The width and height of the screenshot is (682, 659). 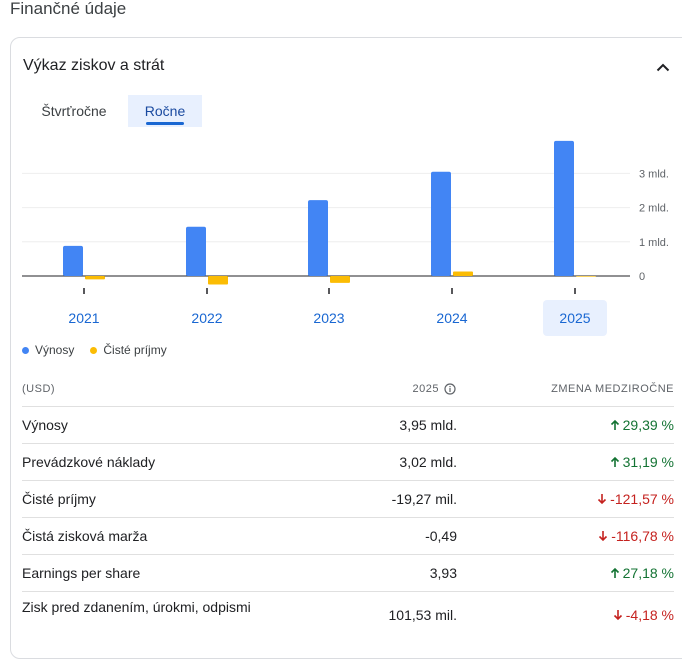 What do you see at coordinates (564, 208) in the screenshot?
I see `bar-revenue-2025` at bounding box center [564, 208].